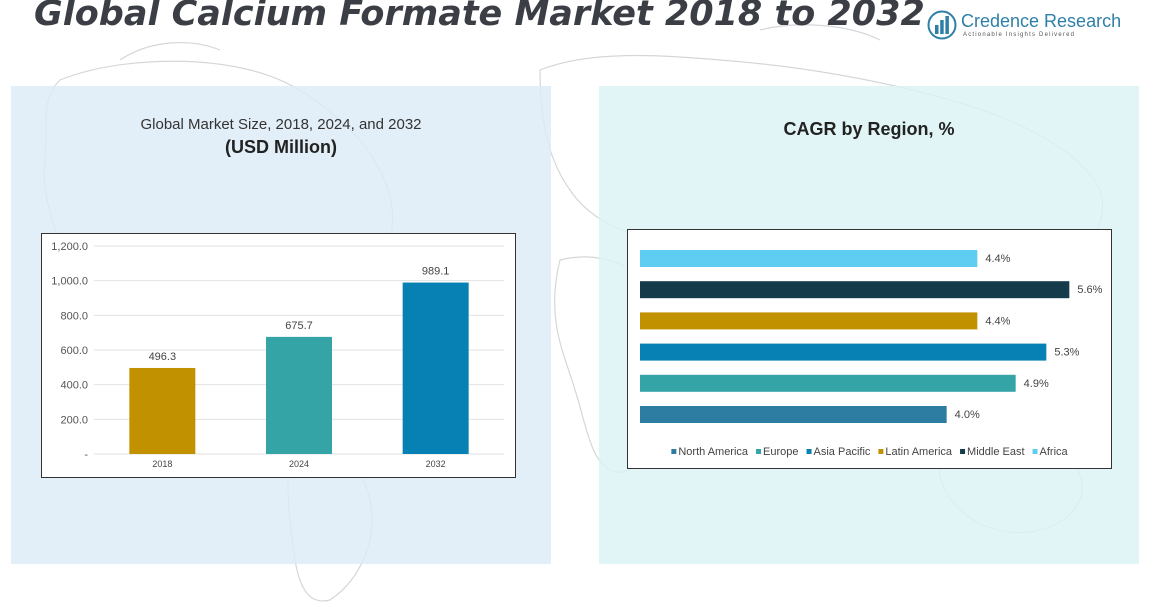 This screenshot has height=607, width=1162. I want to click on y-tick-label: 1,000.0, so click(69, 282).